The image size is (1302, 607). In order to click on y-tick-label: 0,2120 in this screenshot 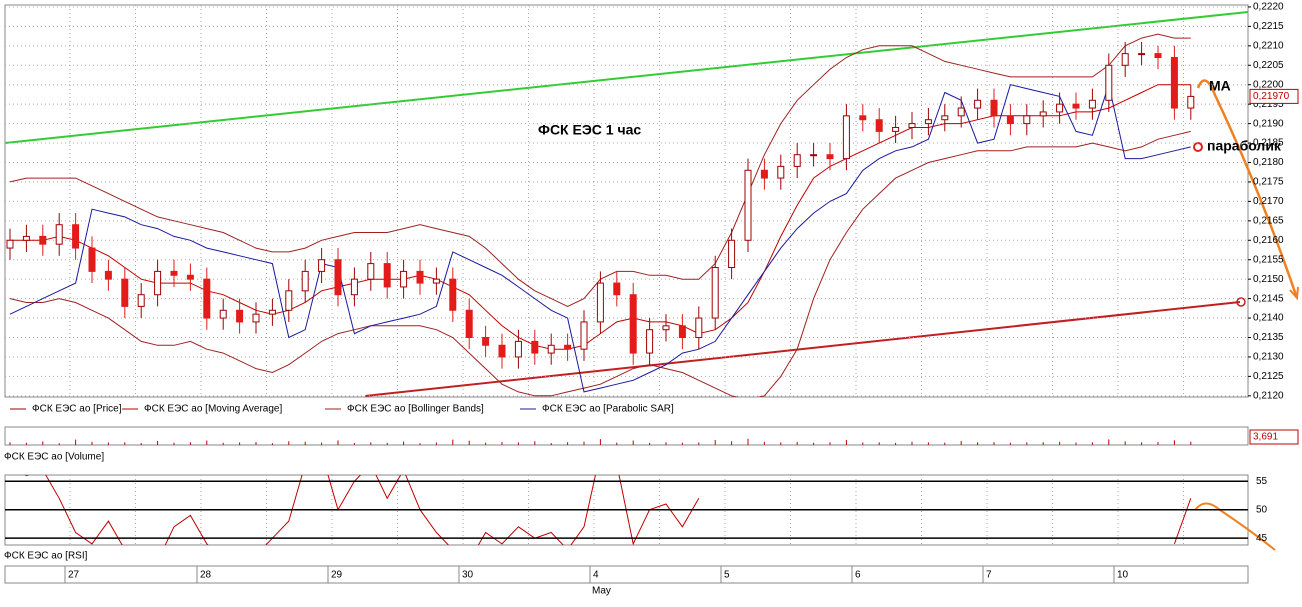, I will do `click(1268, 395)`.